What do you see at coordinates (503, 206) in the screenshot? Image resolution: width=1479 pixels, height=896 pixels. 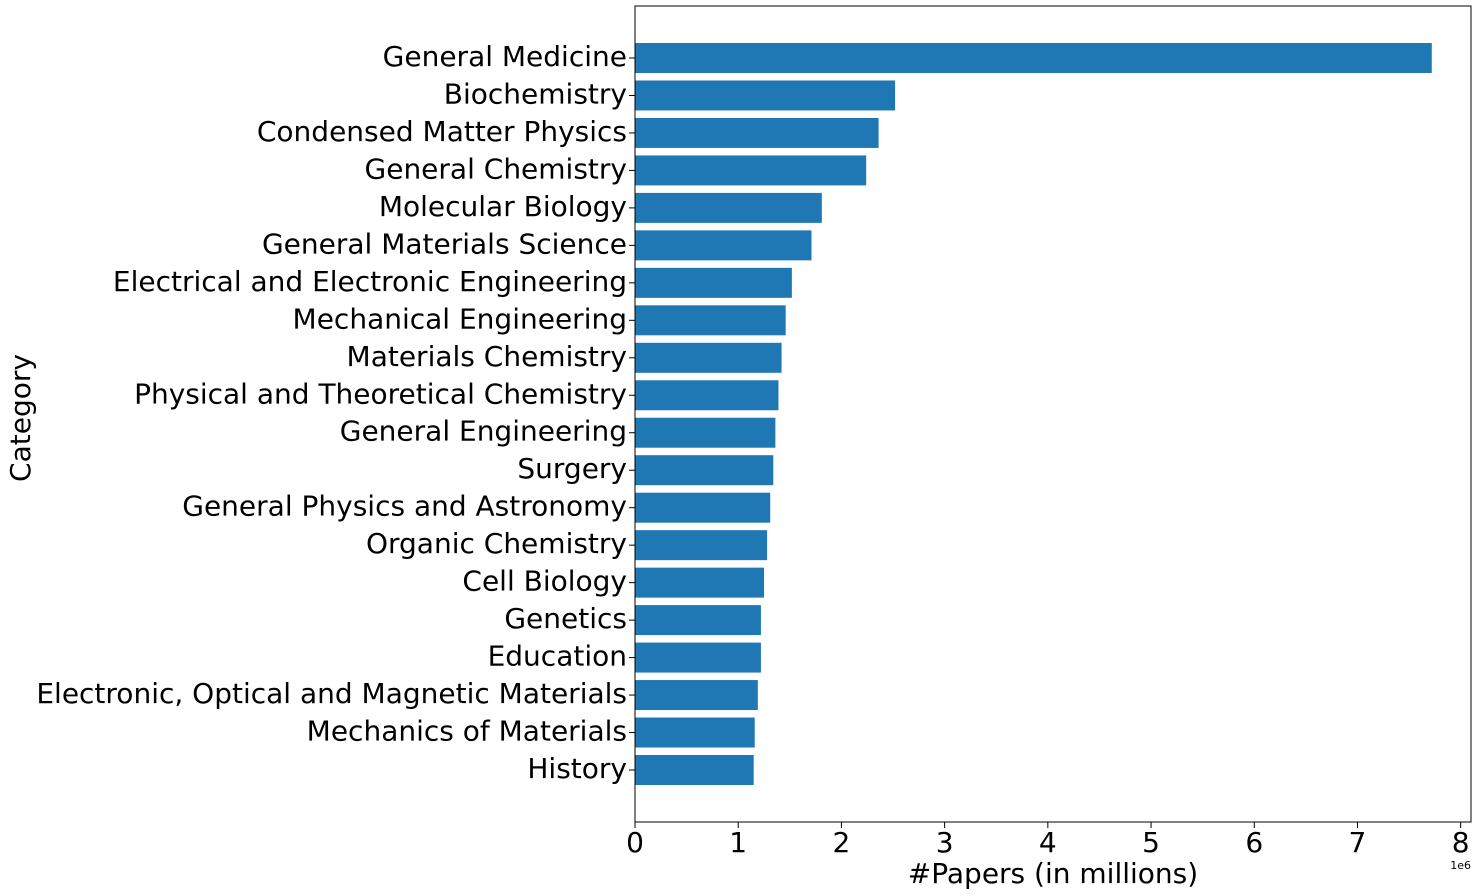 I see `y-tick-label: Molecular Biology` at bounding box center [503, 206].